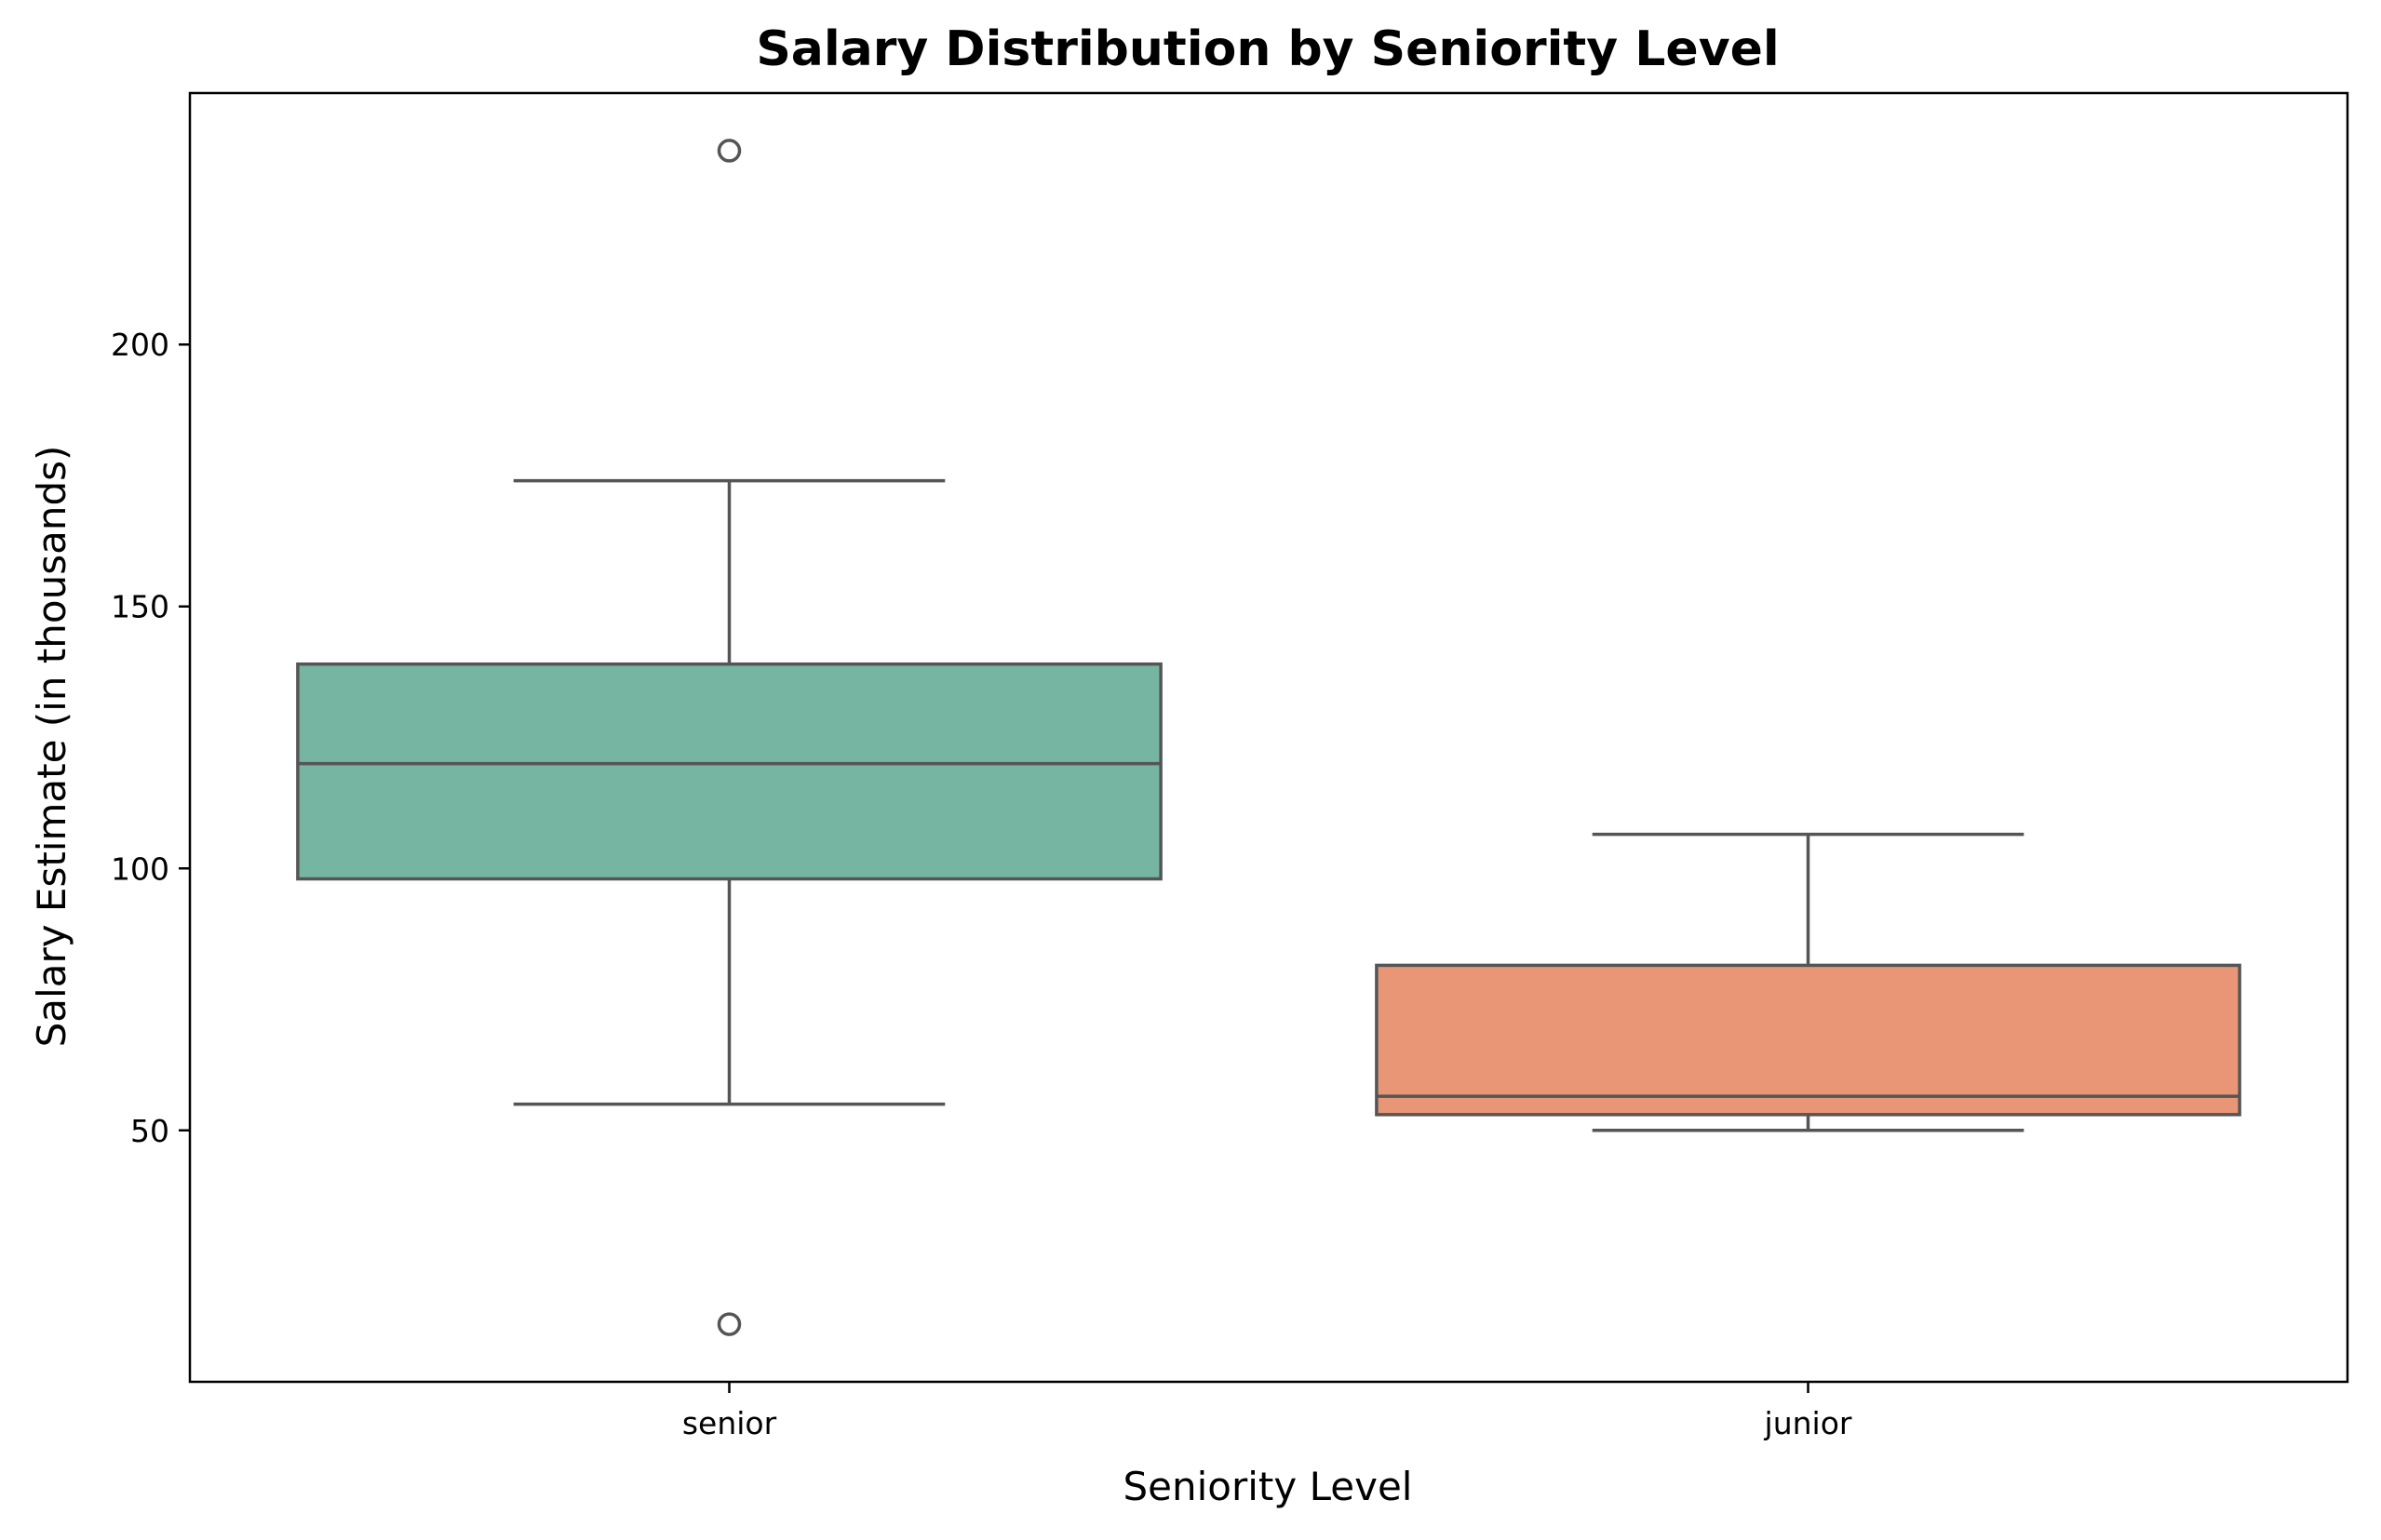 The width and height of the screenshot is (2381, 1540). Describe the element at coordinates (140, 868) in the screenshot. I see `y-tick-label: 100` at that location.